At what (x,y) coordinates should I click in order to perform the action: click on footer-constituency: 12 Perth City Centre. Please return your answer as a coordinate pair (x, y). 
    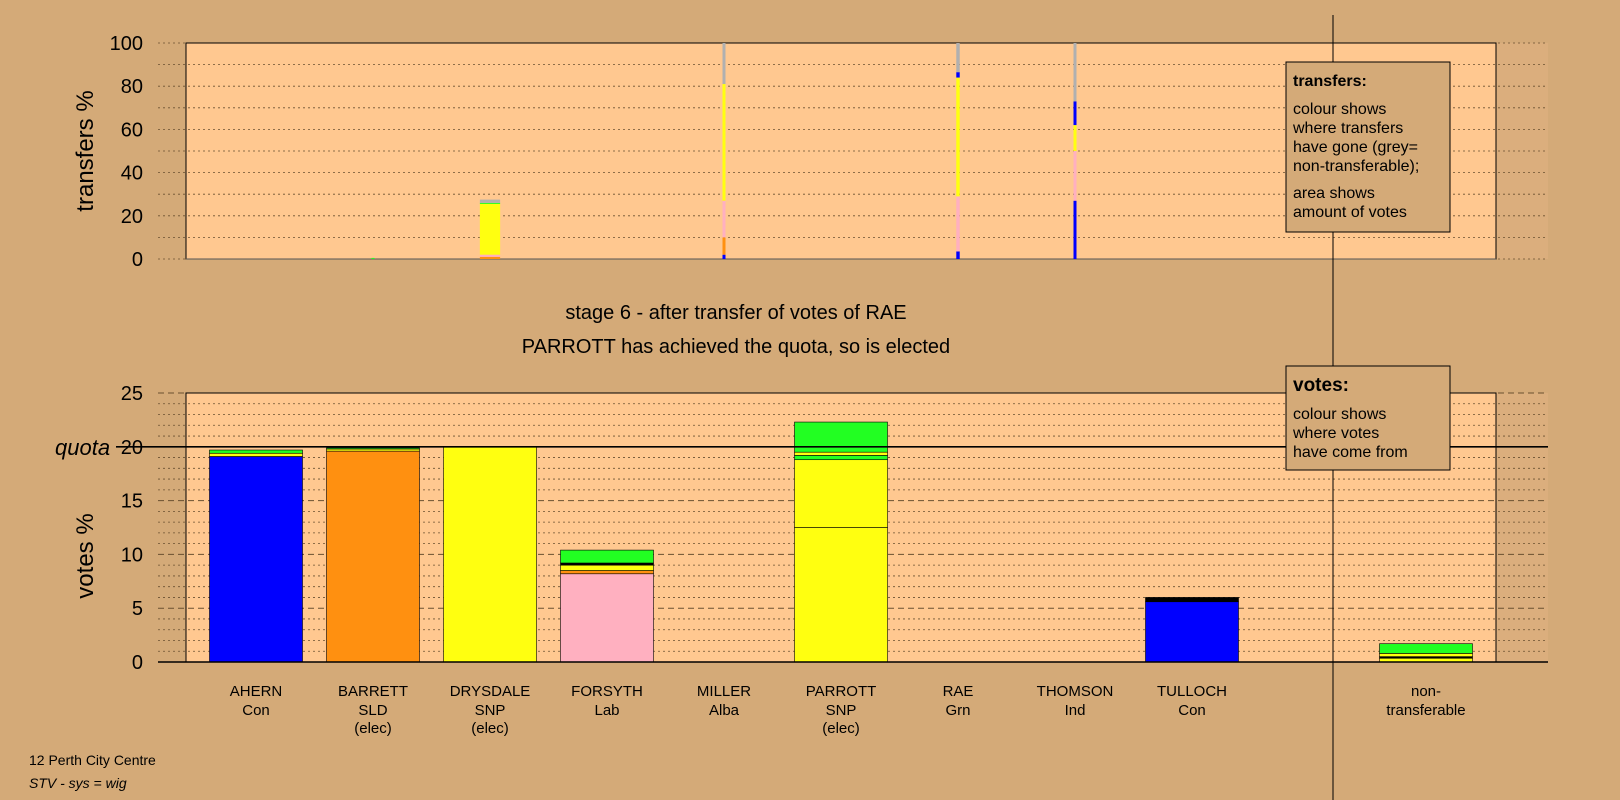
    Looking at the image, I should click on (92, 760).